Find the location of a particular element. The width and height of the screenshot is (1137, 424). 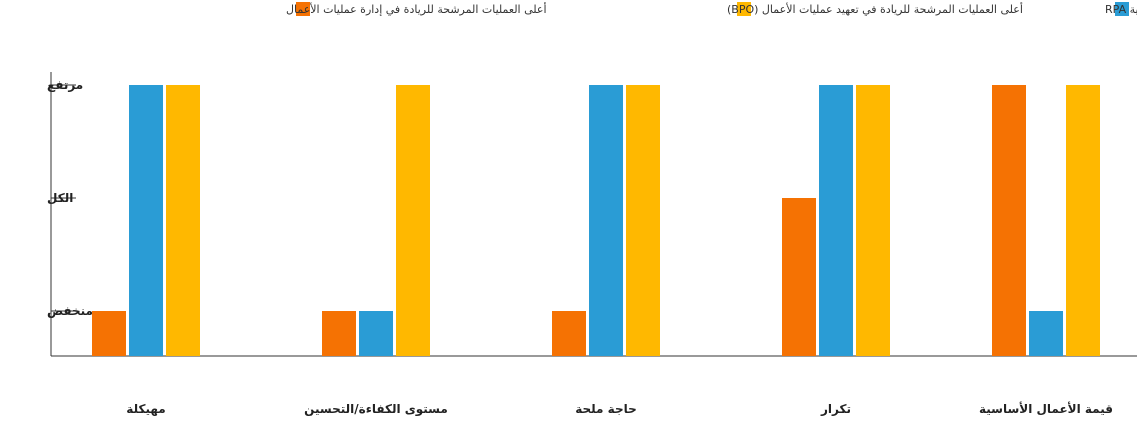

bar-repetition-bpo is located at coordinates (873, 220).